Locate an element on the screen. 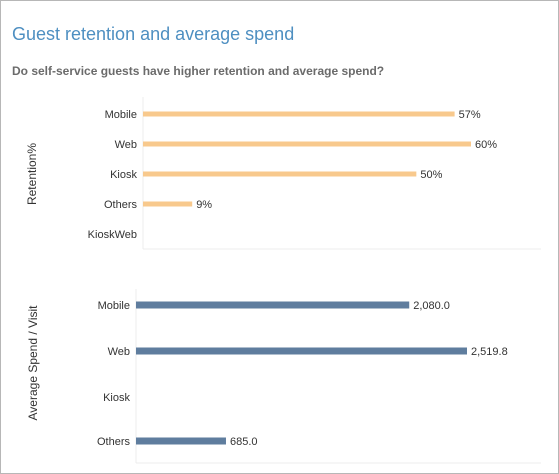 This screenshot has width=559, height=474. retention-category-label: Mobile is located at coordinates (121, 115).